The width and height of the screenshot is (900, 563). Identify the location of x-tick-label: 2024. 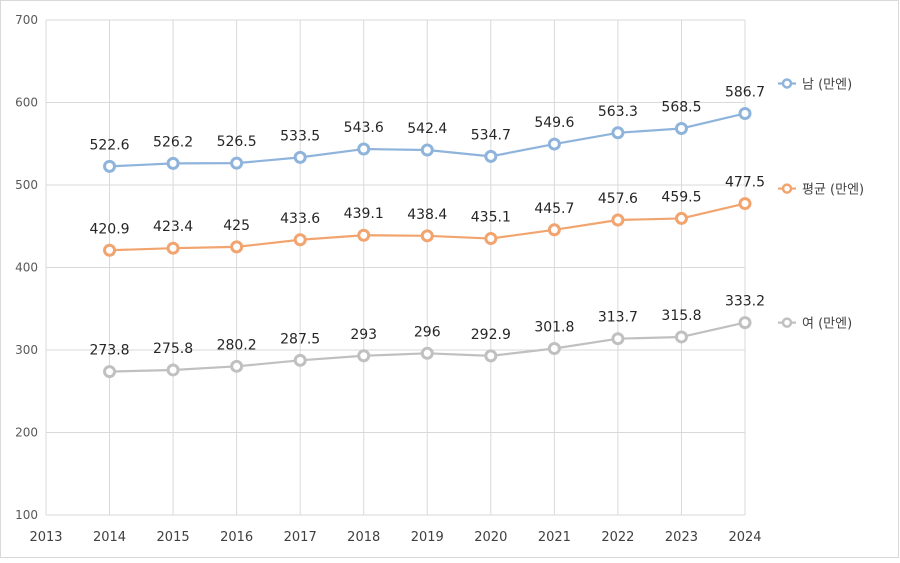
(744, 537).